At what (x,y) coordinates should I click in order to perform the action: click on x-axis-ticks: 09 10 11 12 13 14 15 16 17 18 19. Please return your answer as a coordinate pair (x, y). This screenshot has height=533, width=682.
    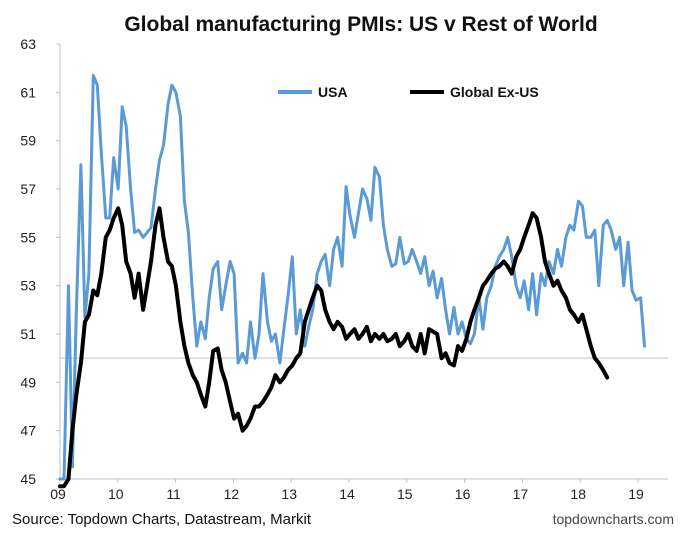
    Looking at the image, I should click on (347, 490).